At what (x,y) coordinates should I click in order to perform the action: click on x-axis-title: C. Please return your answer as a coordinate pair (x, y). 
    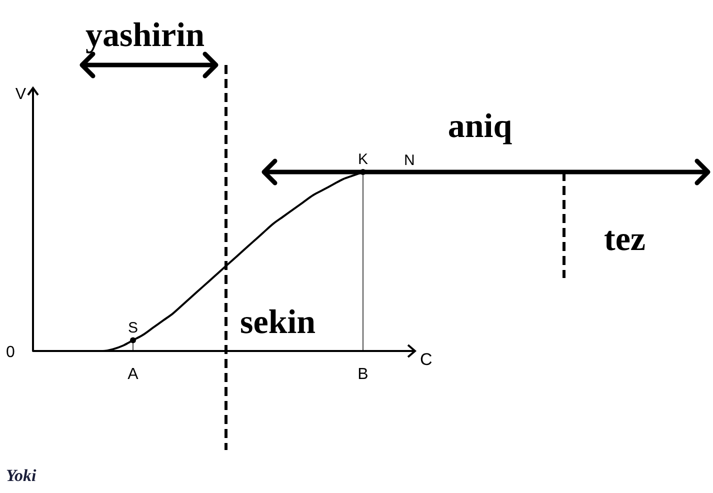
    Looking at the image, I should click on (426, 359).